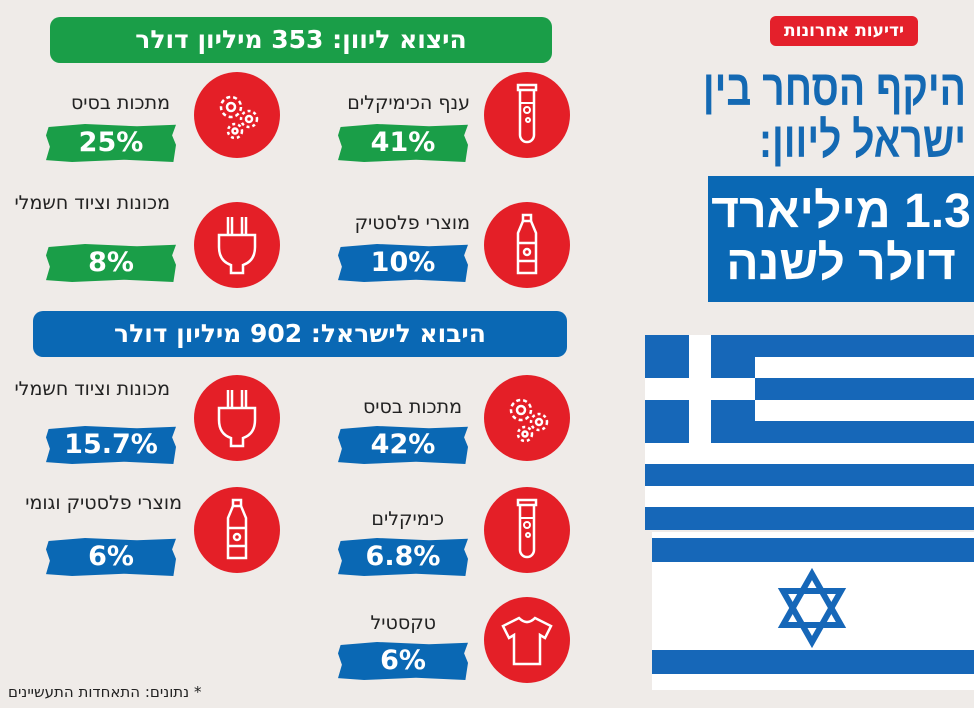 The height and width of the screenshot is (708, 974). I want to click on main-title: היקף הסחר בין ישראל ליוון:, so click(834, 114).